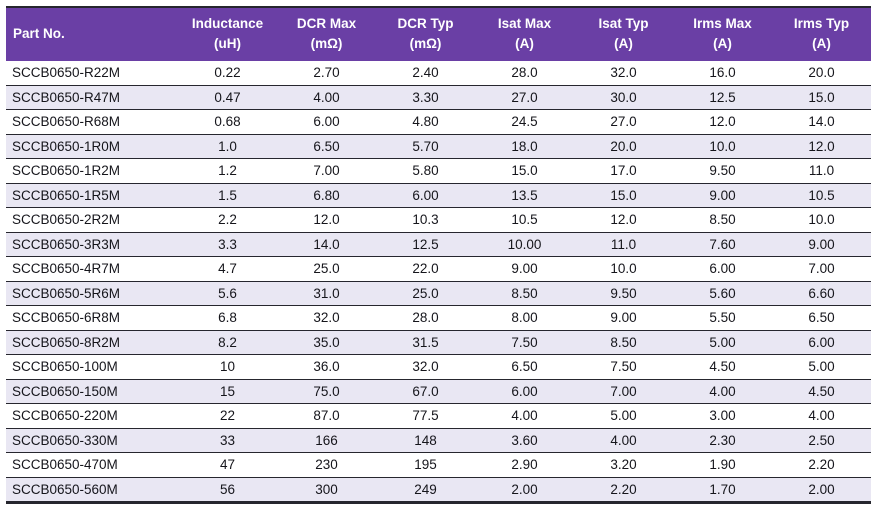 This screenshot has height=513, width=876. Describe the element at coordinates (524, 34) in the screenshot. I see `column-header-isat-max: Isat Max (A)` at that location.